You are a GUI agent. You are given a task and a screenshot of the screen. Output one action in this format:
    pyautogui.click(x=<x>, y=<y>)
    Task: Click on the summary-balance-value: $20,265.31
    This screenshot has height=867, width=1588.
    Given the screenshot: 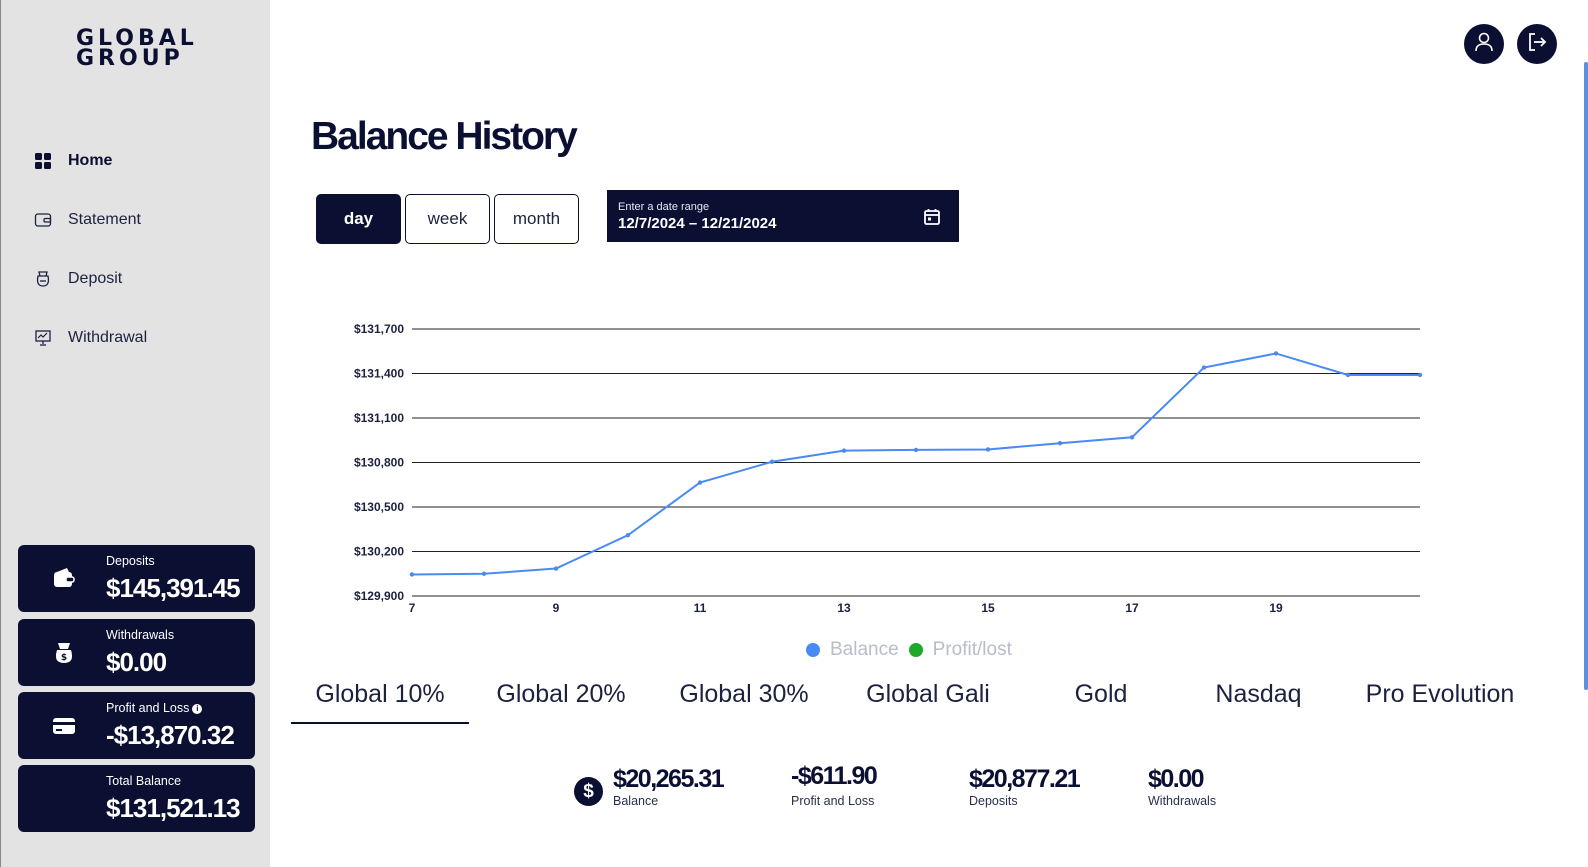 What is the action you would take?
    pyautogui.click(x=669, y=779)
    